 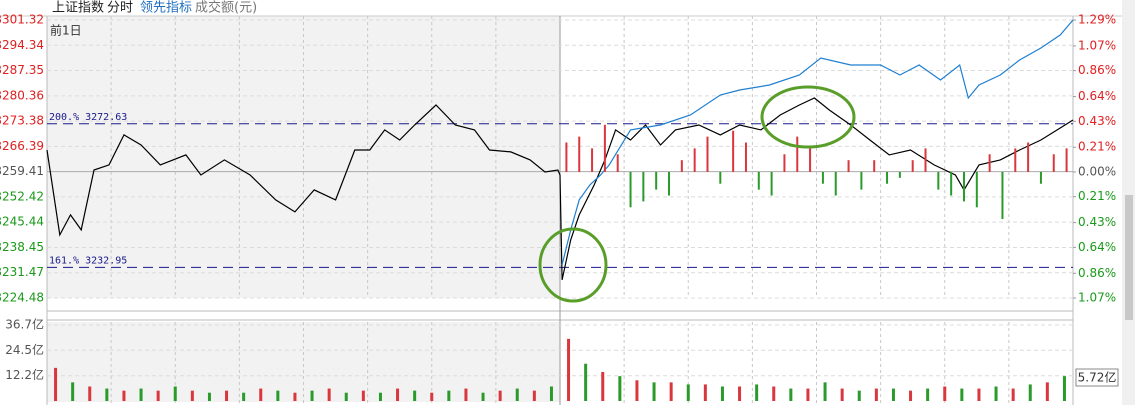 I want to click on y-tick-label: 12.2亿, so click(x=24, y=374).